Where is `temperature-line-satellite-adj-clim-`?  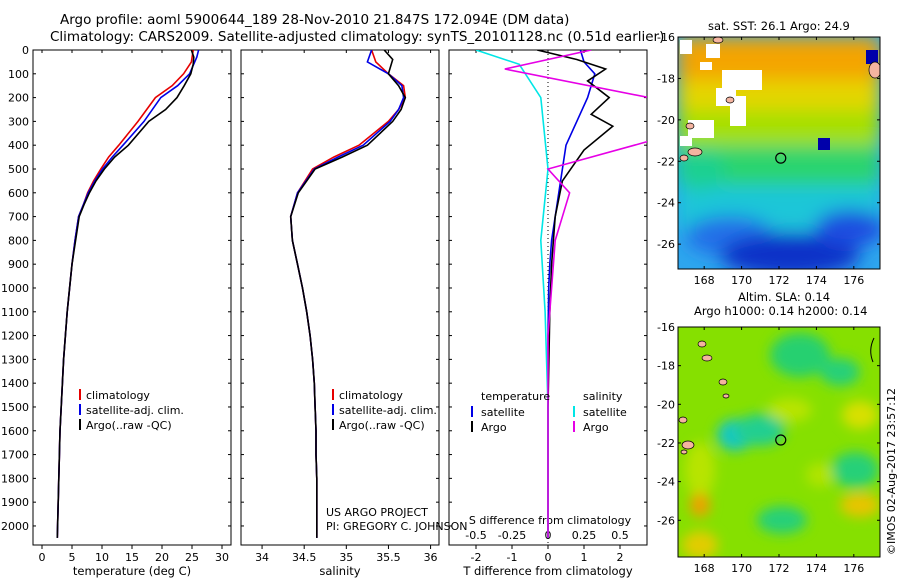
temperature-line-satellite-adj-clim- is located at coordinates (128, 294).